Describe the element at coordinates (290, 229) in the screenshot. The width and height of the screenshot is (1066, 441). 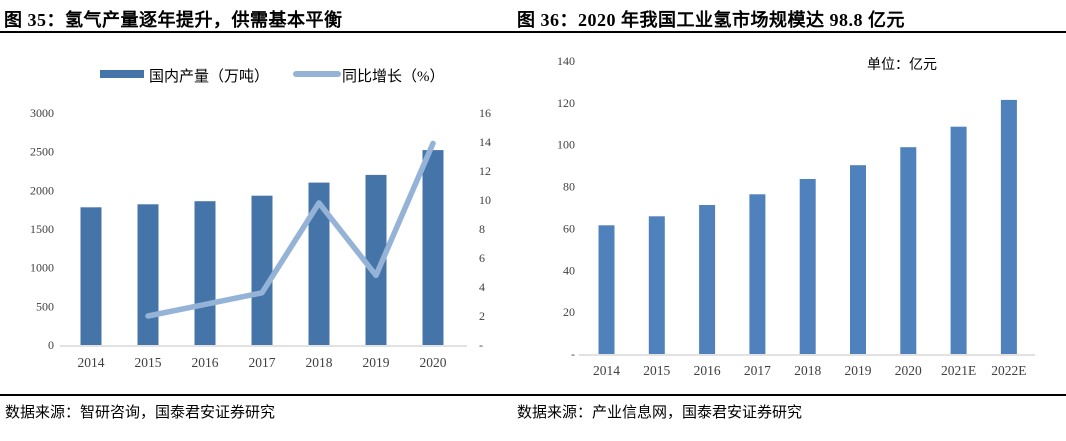
I see `yoy-growth-line` at that location.